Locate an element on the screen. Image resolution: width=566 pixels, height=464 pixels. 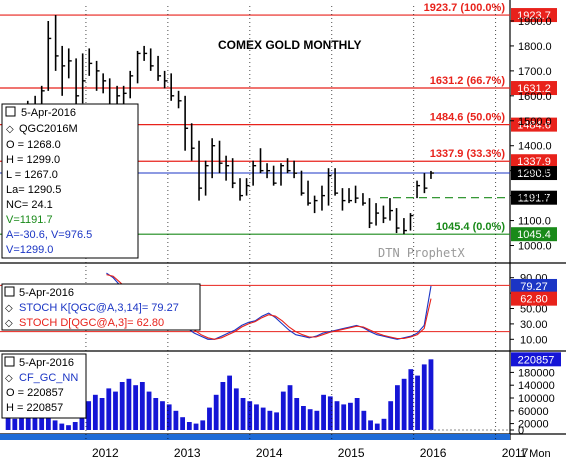
stoch-k-label: STOCH K[QGC@A,3,14]= 79.27 is located at coordinates (99, 308).